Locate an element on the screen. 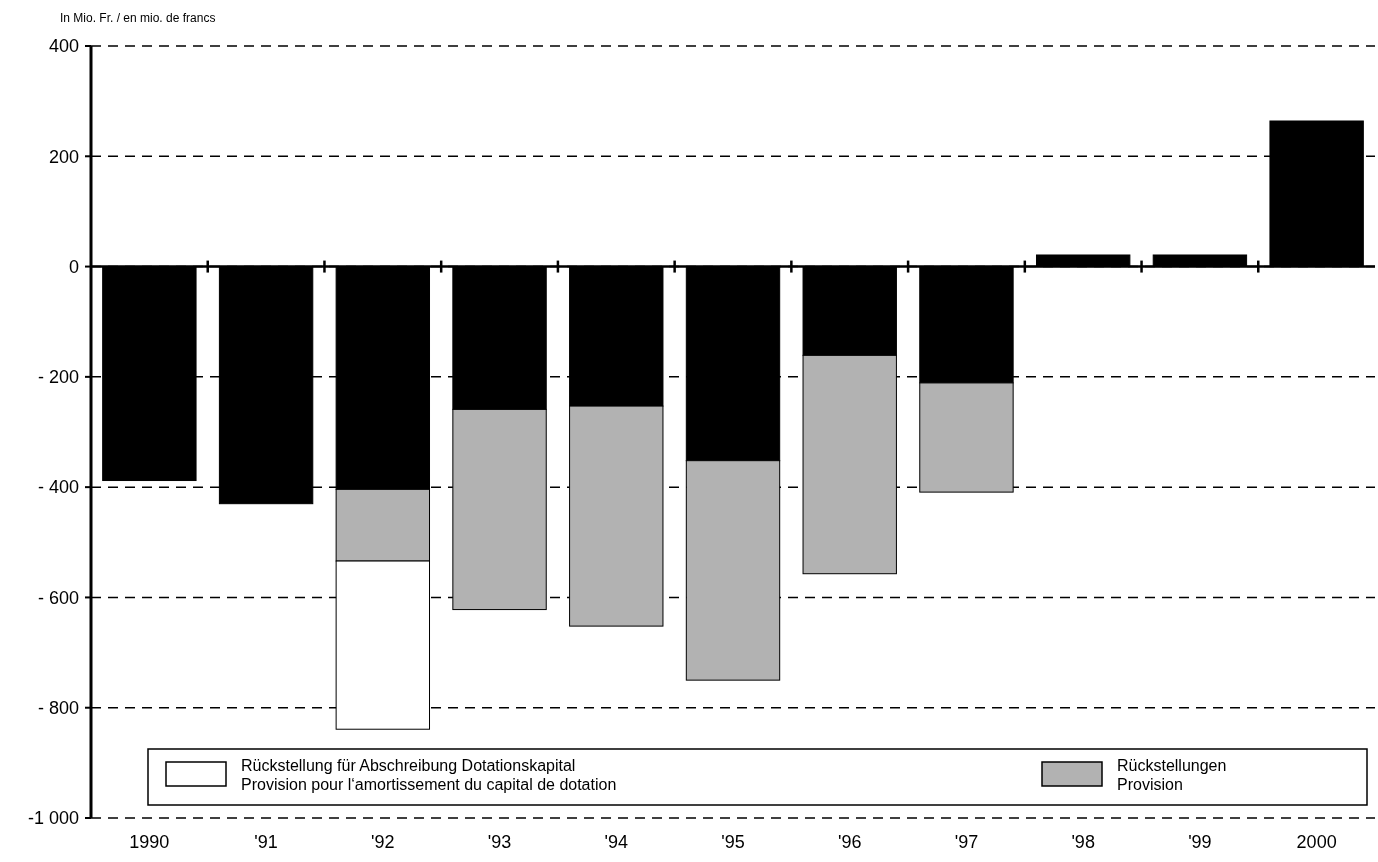  x-tick-label: '94 is located at coordinates (616, 842).